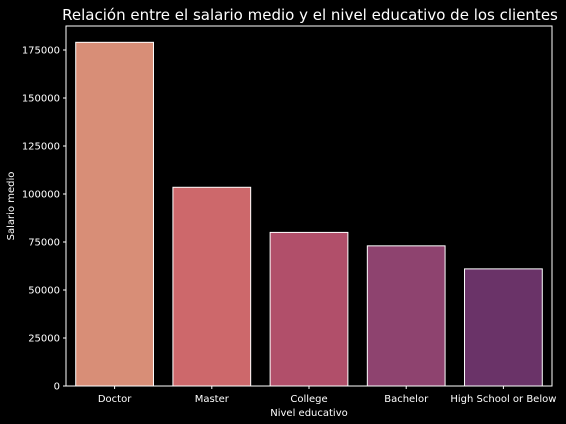 This screenshot has height=424, width=566. Describe the element at coordinates (309, 309) in the screenshot. I see `bar-college` at that location.